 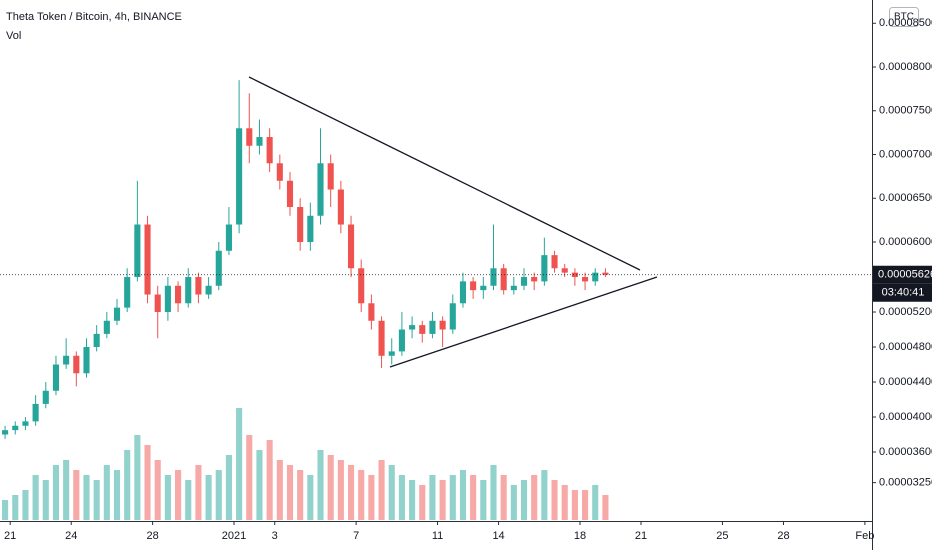 I want to click on last-price-label: 0.00005626, so click(x=905, y=275).